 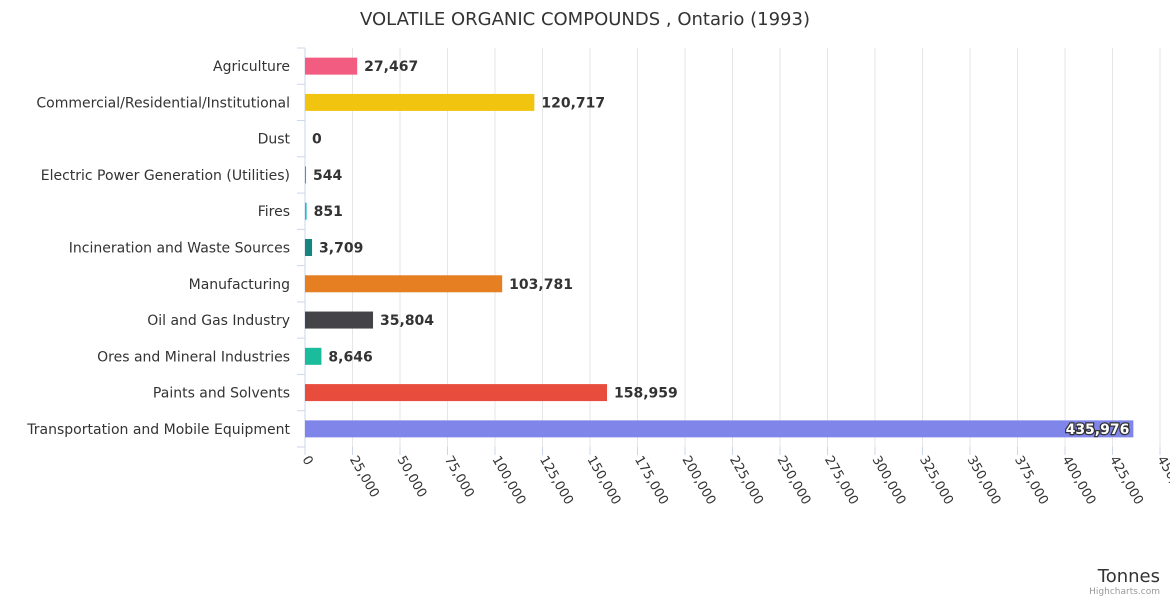 I want to click on x-tick-label: 100,000, so click(x=509, y=481).